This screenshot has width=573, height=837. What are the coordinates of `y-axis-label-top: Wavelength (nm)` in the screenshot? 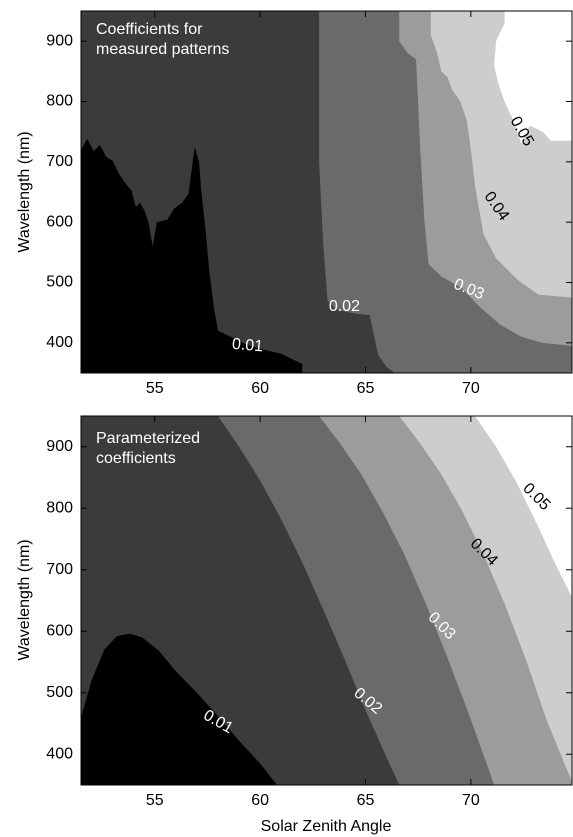 It's located at (24, 191).